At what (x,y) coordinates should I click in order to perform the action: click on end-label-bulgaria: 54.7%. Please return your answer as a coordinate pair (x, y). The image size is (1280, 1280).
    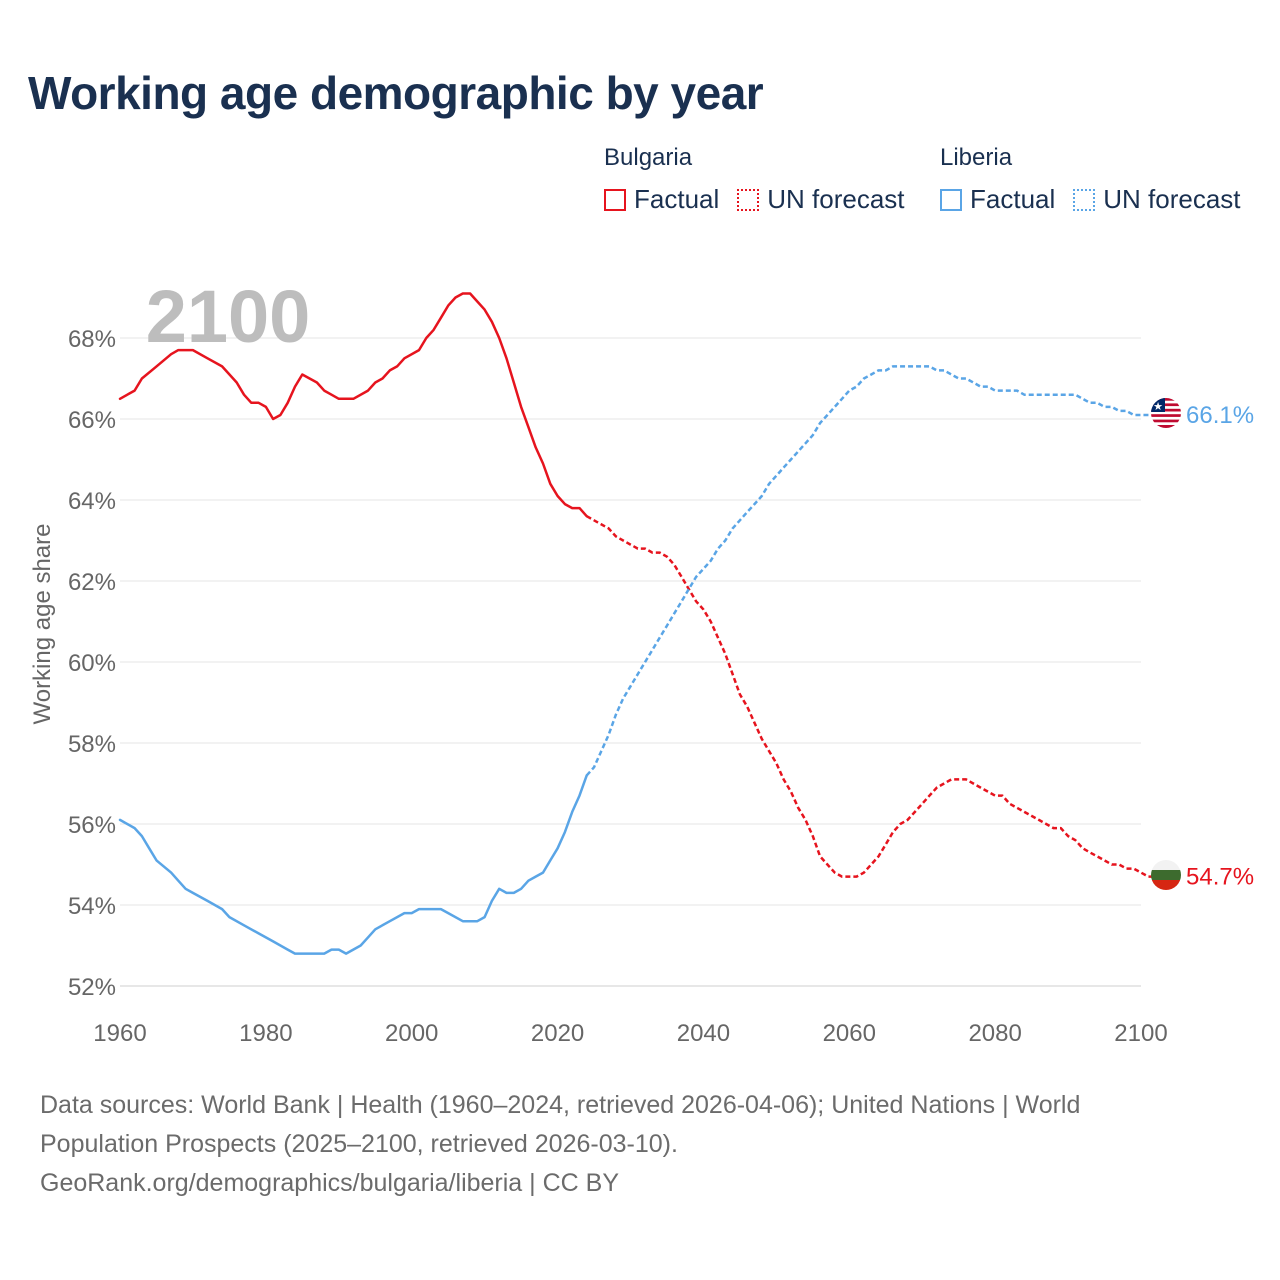
    Looking at the image, I should click on (1220, 877).